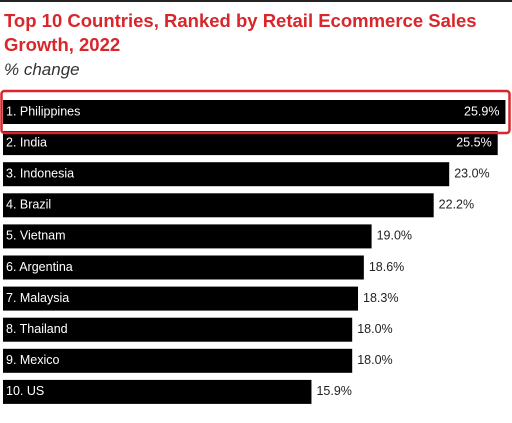  What do you see at coordinates (471, 173) in the screenshot?
I see `value-label: 23.0%` at bounding box center [471, 173].